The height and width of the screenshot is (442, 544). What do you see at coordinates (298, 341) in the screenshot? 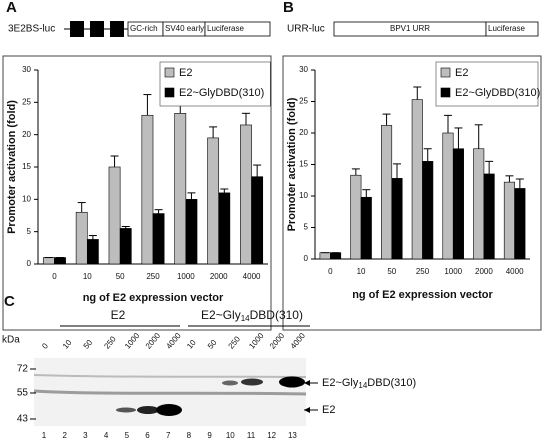
I see `lane-label: 4000` at bounding box center [298, 341].